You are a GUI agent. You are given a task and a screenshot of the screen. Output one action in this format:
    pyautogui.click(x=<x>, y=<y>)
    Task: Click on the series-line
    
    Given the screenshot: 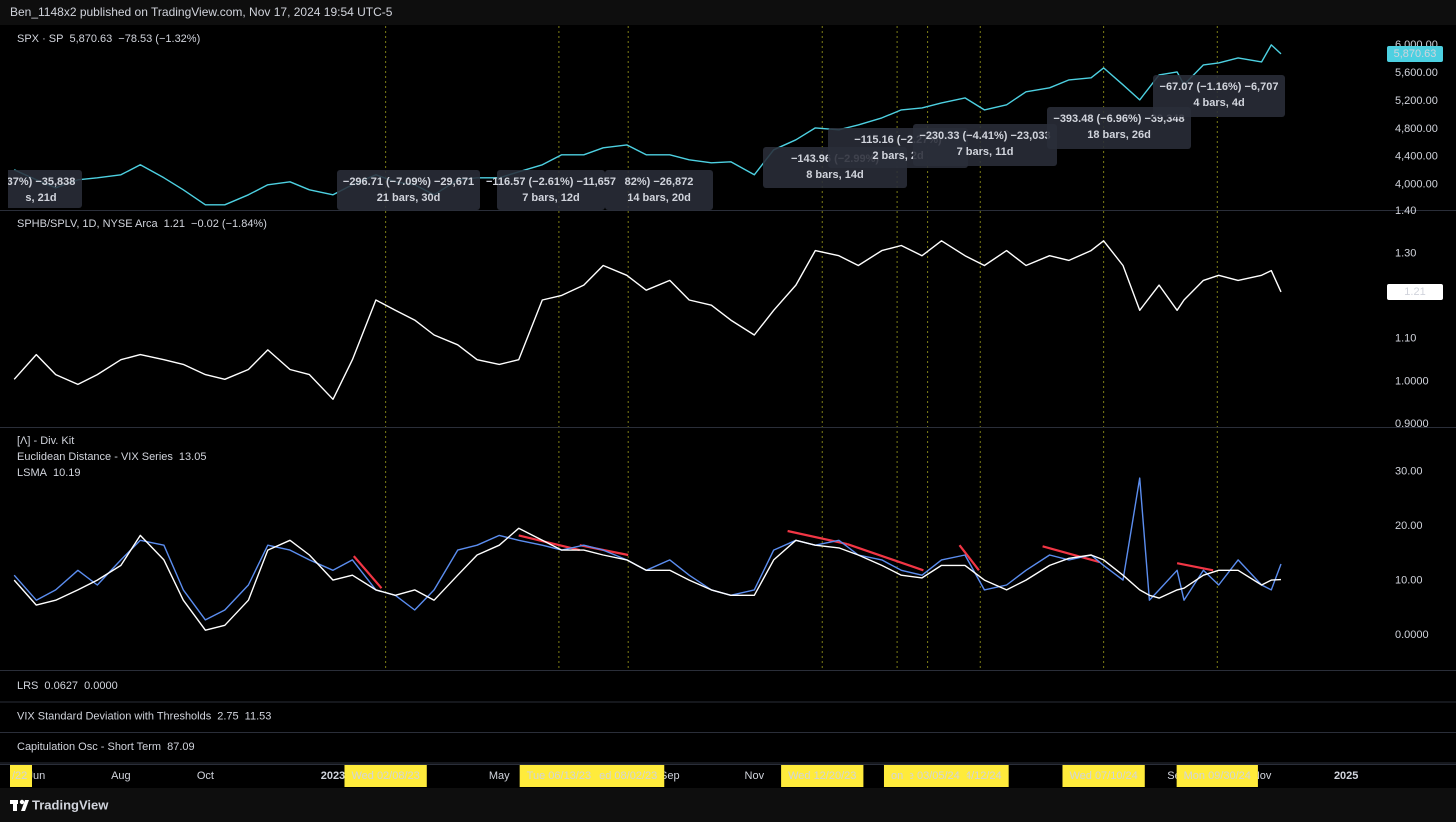 What is the action you would take?
    pyautogui.click(x=647, y=579)
    